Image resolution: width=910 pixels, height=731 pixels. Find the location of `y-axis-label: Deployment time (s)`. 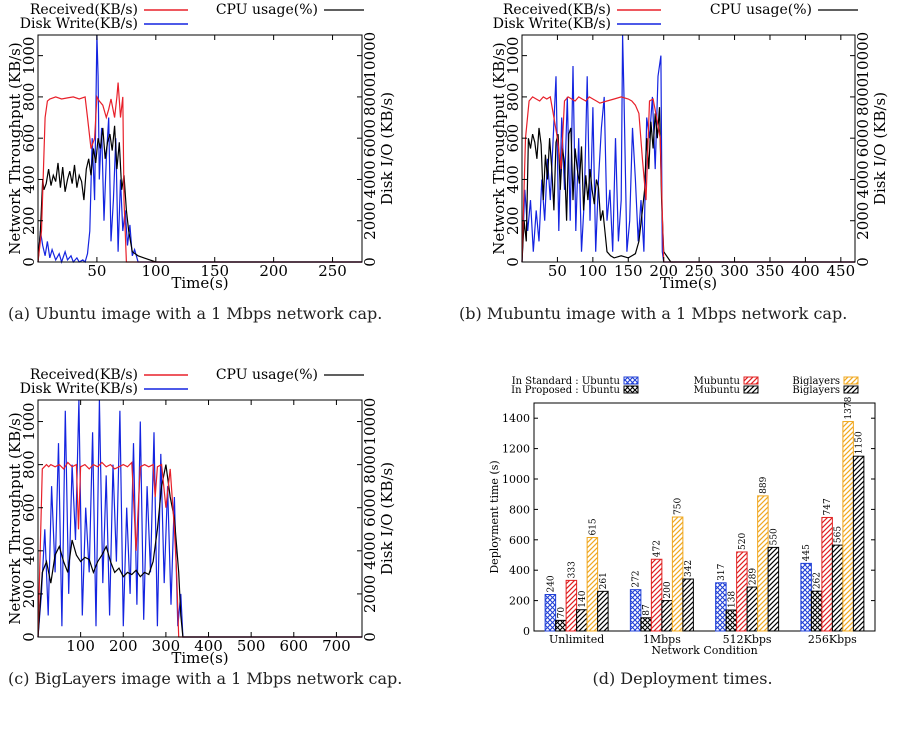

y-axis-label: Deployment time (s) is located at coordinates (494, 516).